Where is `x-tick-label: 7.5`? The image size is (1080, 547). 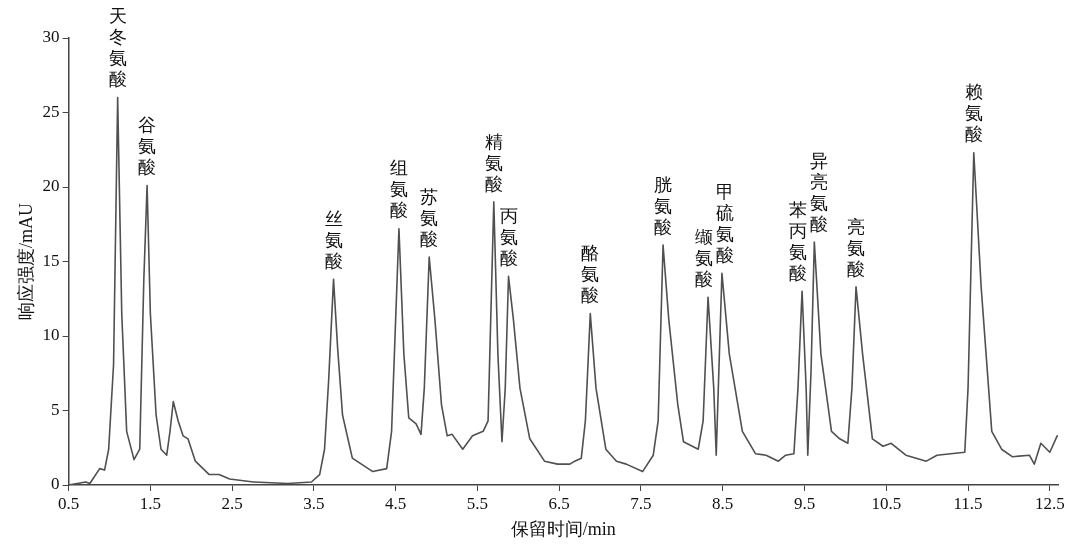 x-tick-label: 7.5 is located at coordinates (641, 503).